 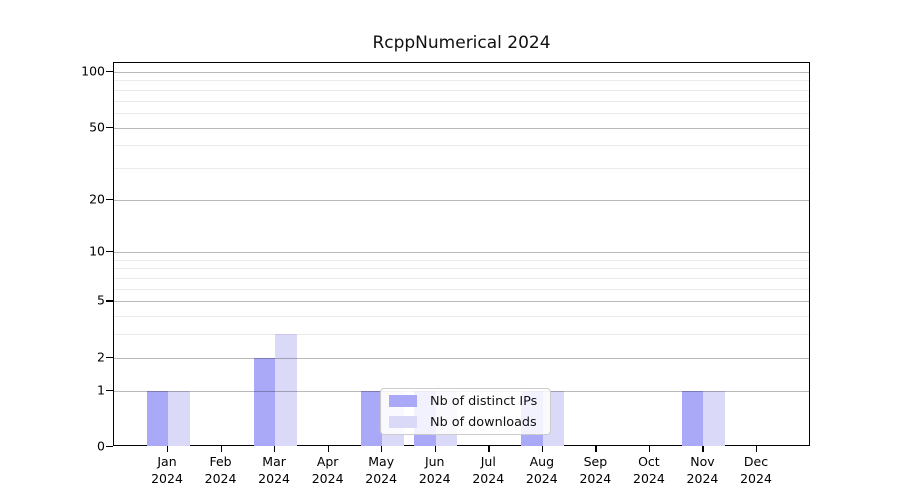 I want to click on x-tick-label: Aug 2024, so click(x=541, y=470).